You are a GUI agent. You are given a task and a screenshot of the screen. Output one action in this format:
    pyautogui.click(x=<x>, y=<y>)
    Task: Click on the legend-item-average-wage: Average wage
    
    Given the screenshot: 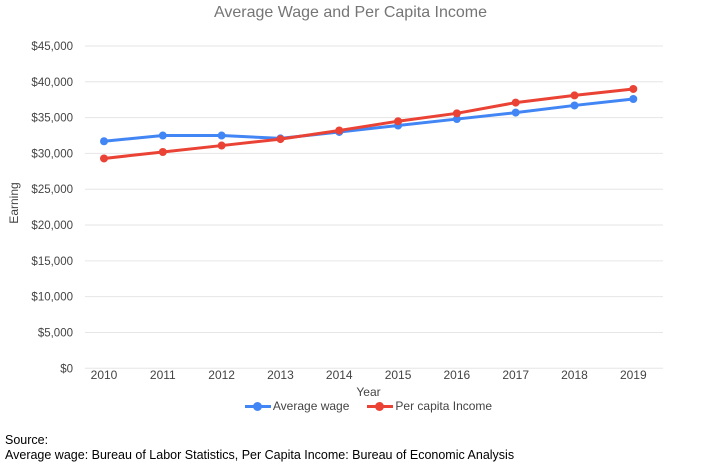 What is the action you would take?
    pyautogui.click(x=297, y=406)
    